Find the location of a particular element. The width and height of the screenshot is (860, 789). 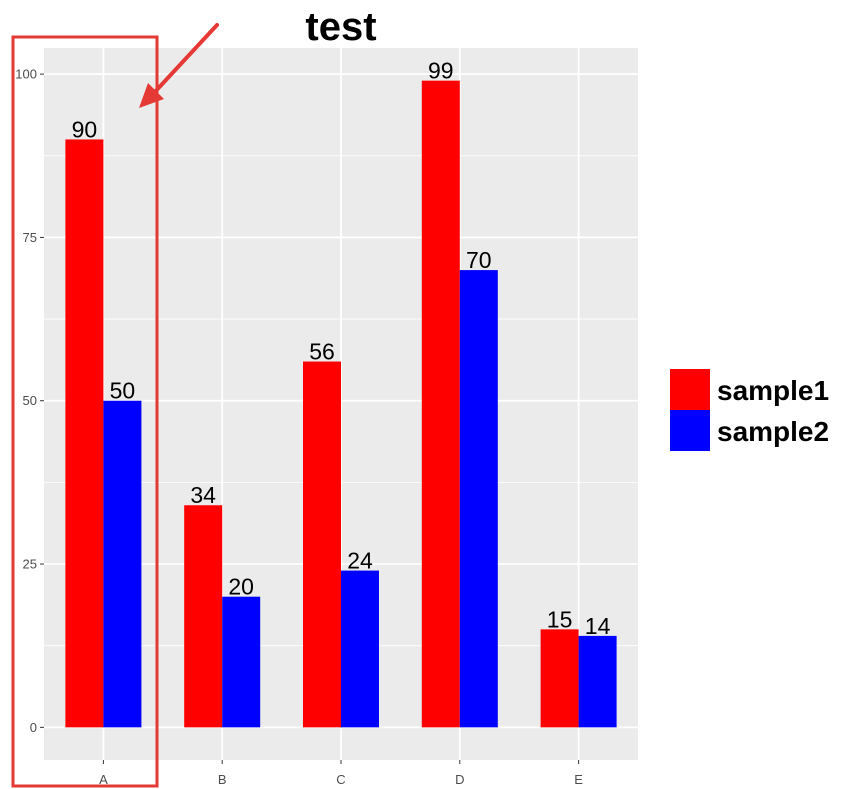

data-label-sample2-D: 70 is located at coordinates (479, 260).